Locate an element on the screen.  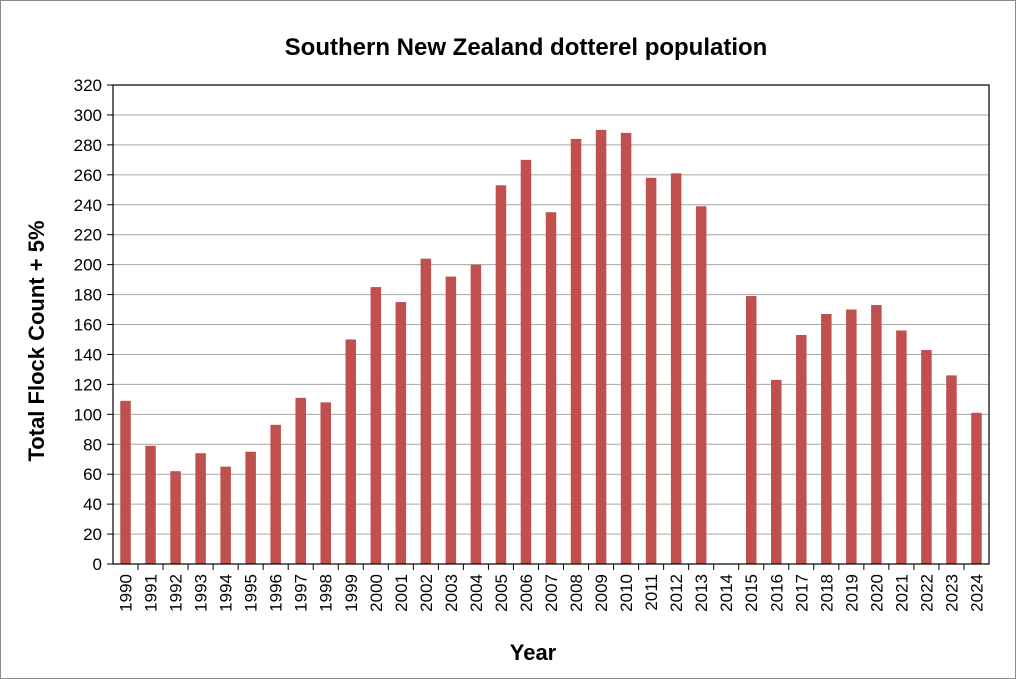
x-tick-label-2019: 2019 is located at coordinates (851, 593).